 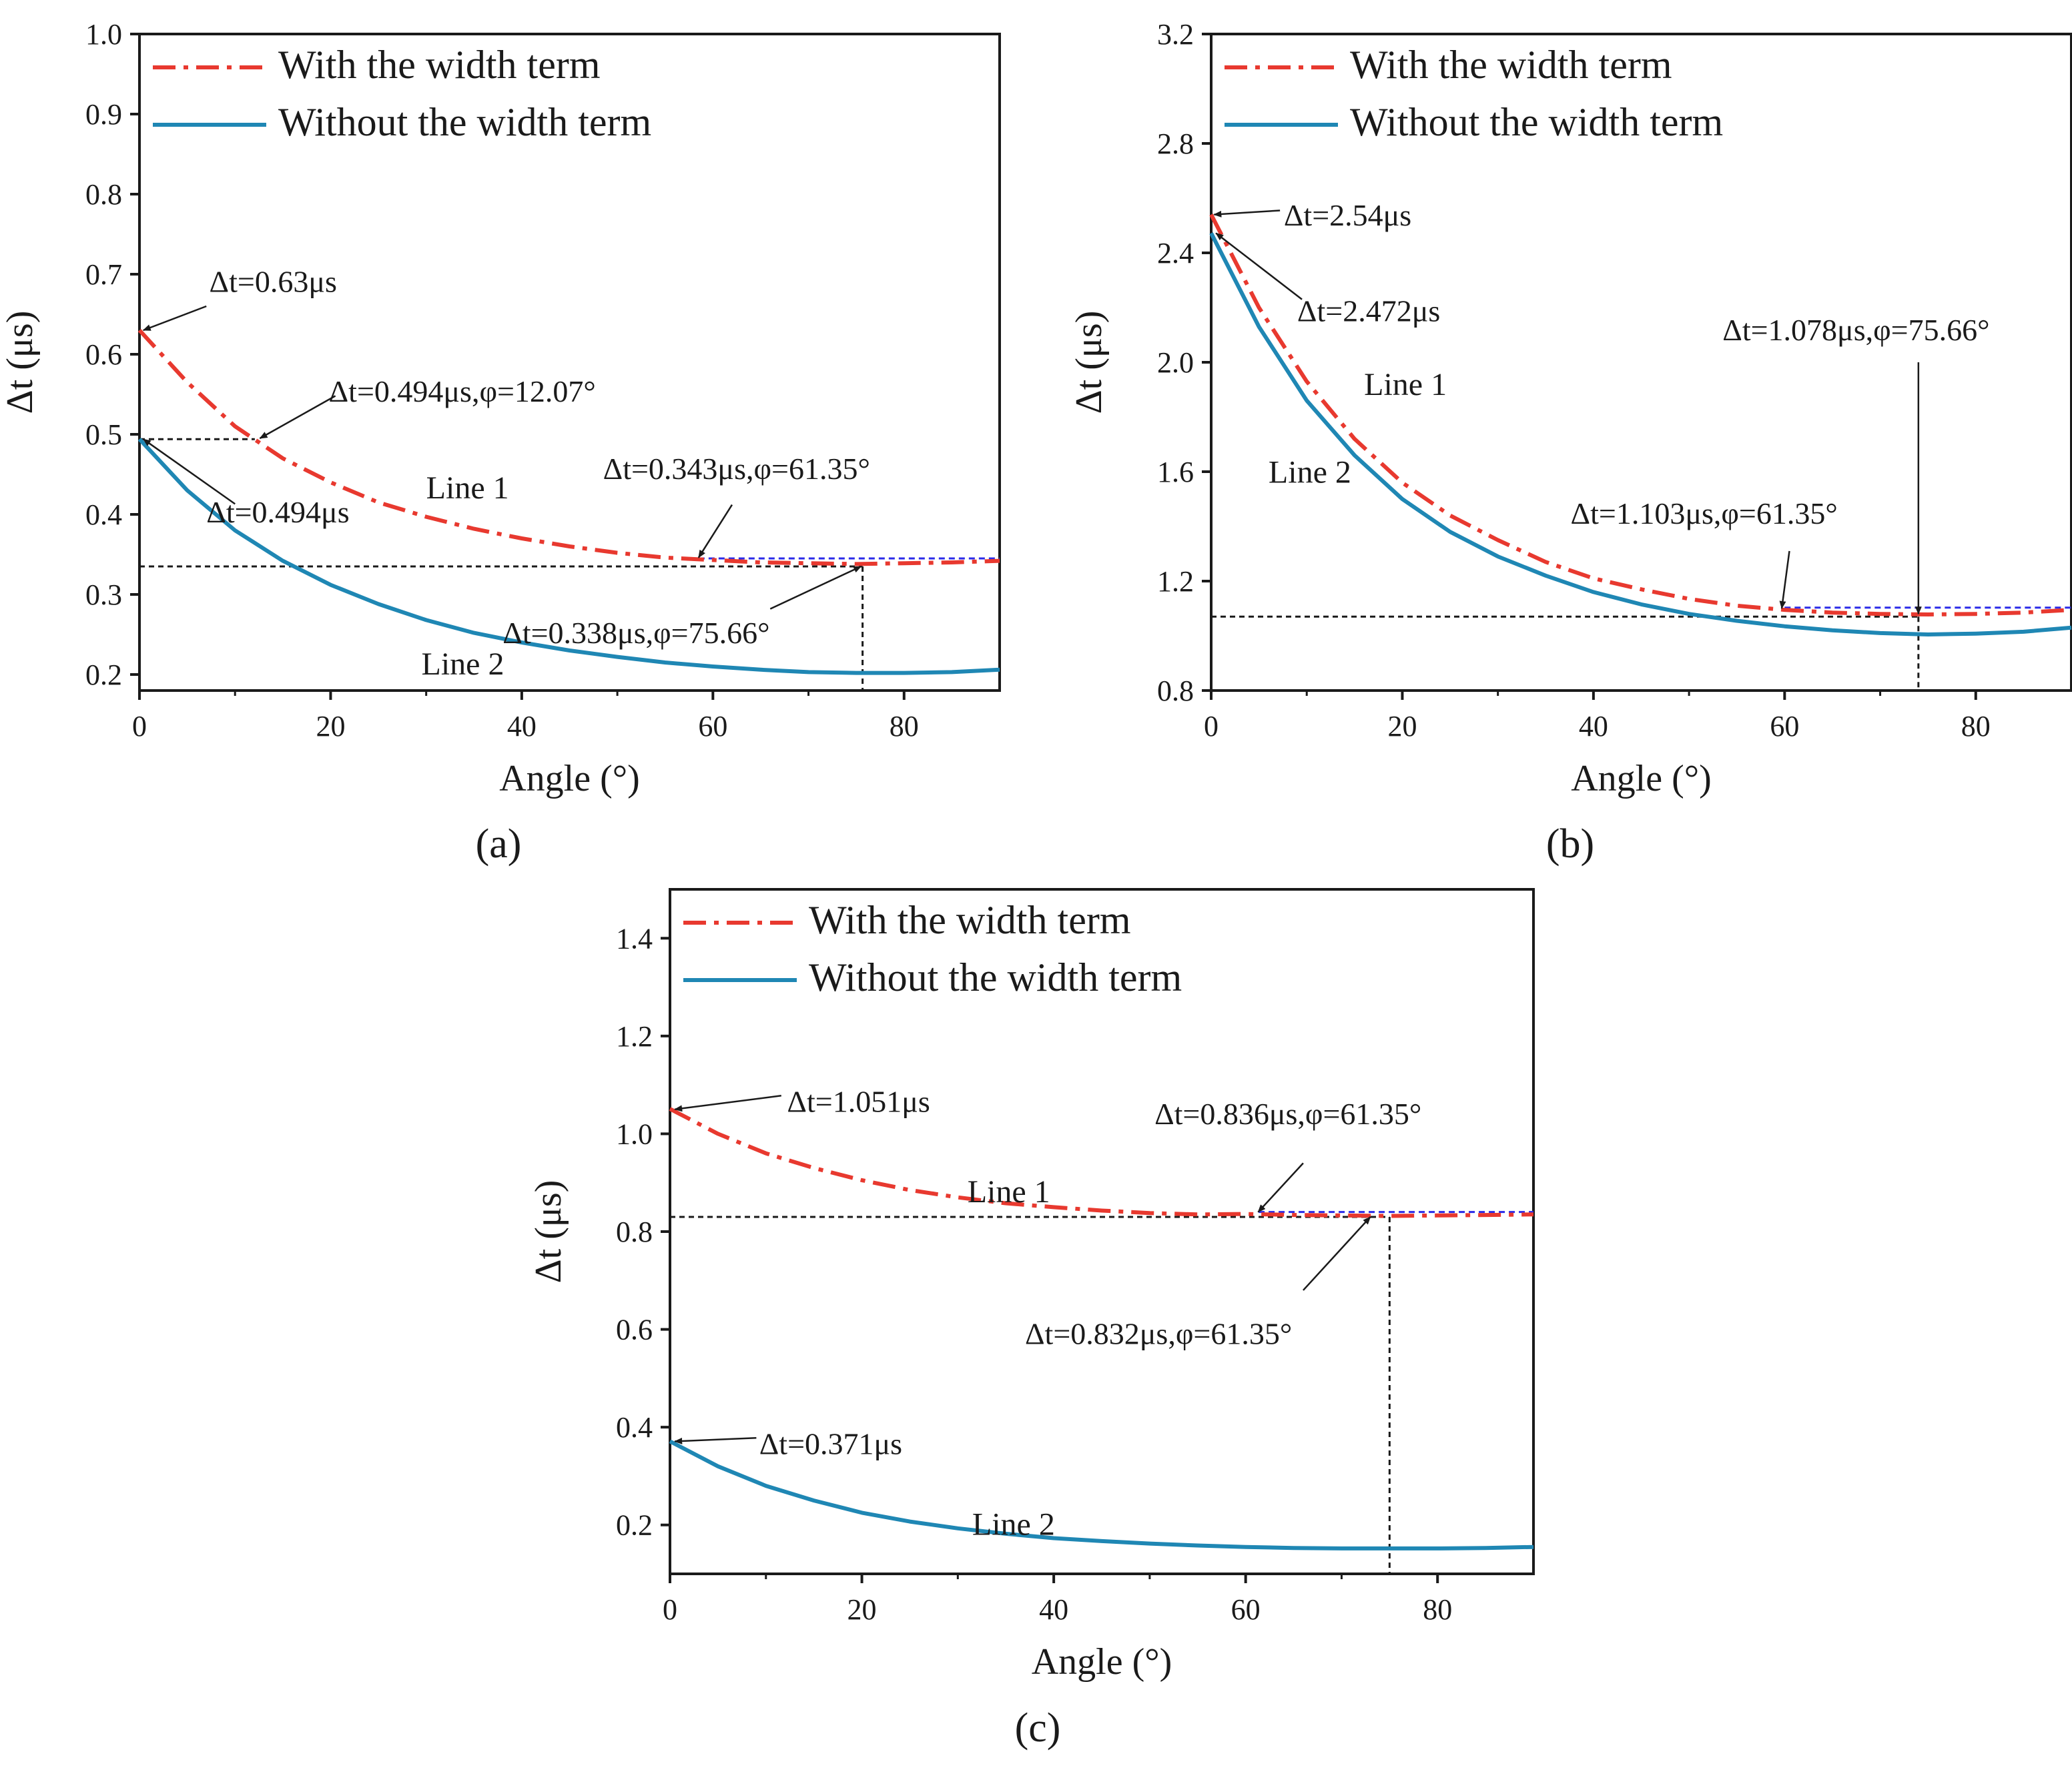 What do you see at coordinates (1704, 513) in the screenshot?
I see `annotation-label: Δt=1.103μs,φ=61.35°` at bounding box center [1704, 513].